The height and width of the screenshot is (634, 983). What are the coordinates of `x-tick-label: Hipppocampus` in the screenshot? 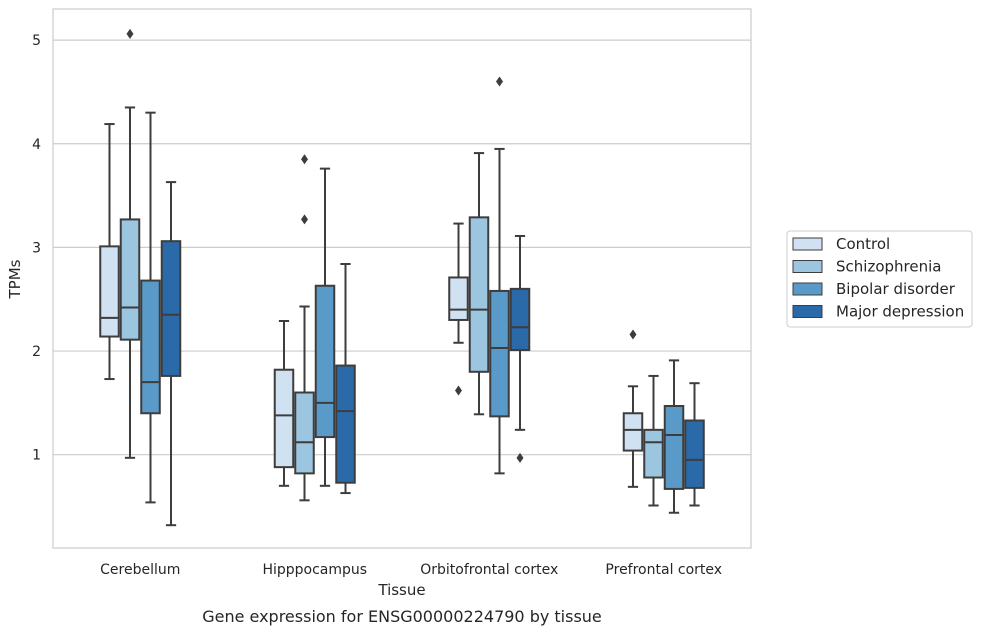 It's located at (314, 570).